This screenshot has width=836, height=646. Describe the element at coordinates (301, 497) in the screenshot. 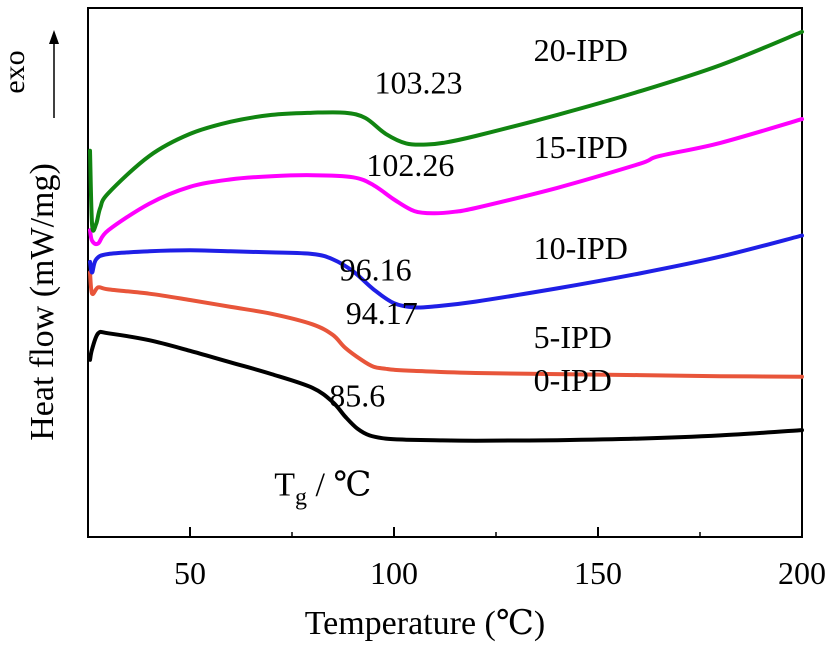

I see `tg-annotation-g: g` at that location.